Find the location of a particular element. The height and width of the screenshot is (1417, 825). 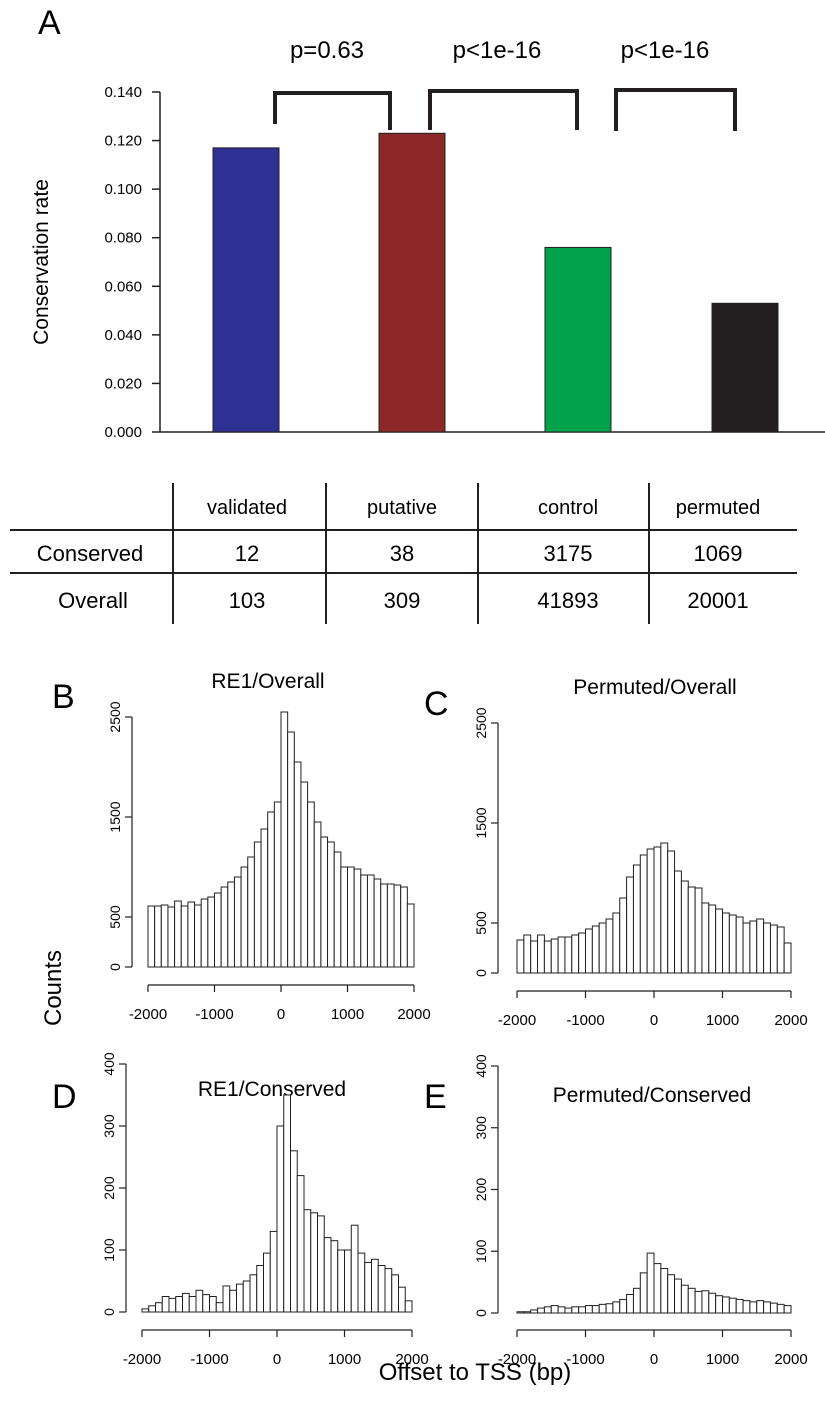

panel-d-xtick-label: -2000 is located at coordinates (142, 1359).